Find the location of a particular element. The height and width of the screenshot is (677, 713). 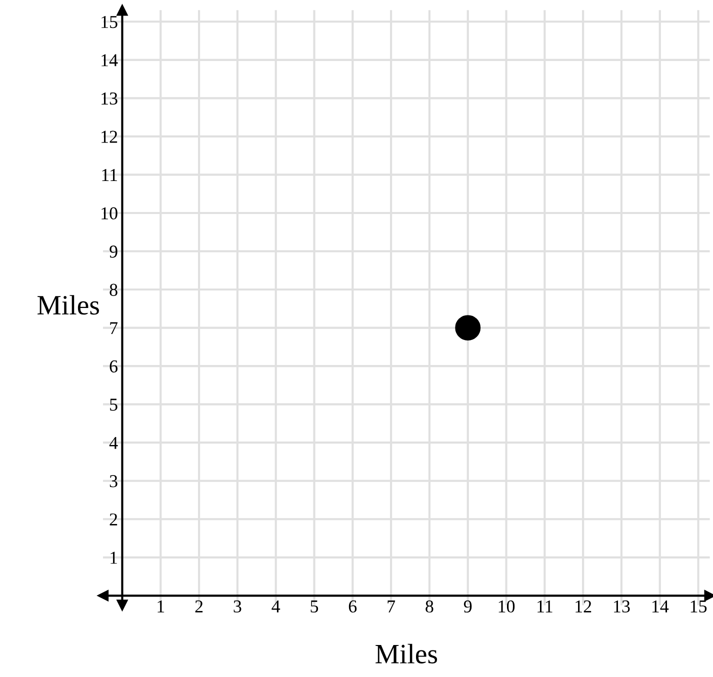

x-tick-label: 5 is located at coordinates (314, 606).